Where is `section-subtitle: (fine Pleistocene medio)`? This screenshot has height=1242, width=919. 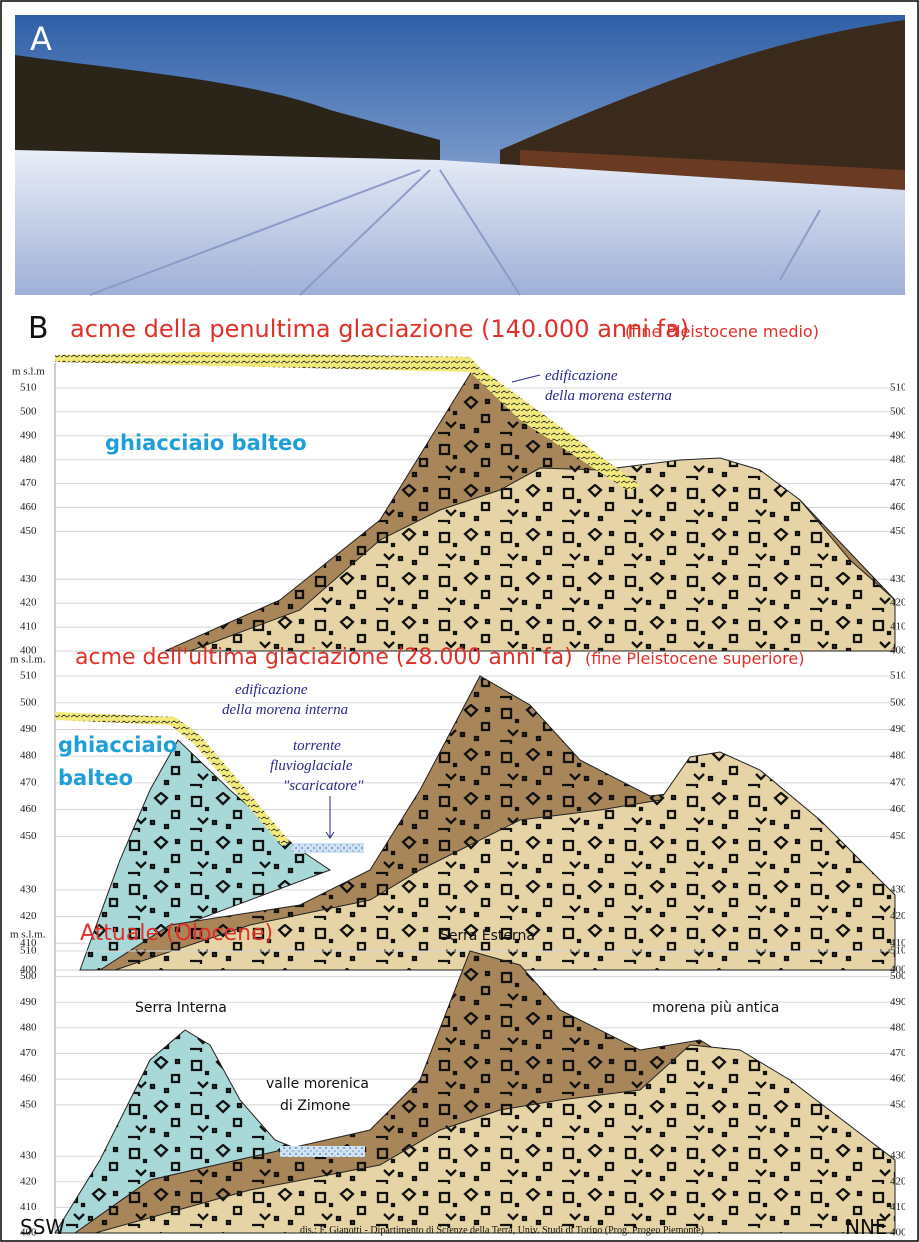 section-subtitle: (fine Pleistocene medio) is located at coordinates (722, 331).